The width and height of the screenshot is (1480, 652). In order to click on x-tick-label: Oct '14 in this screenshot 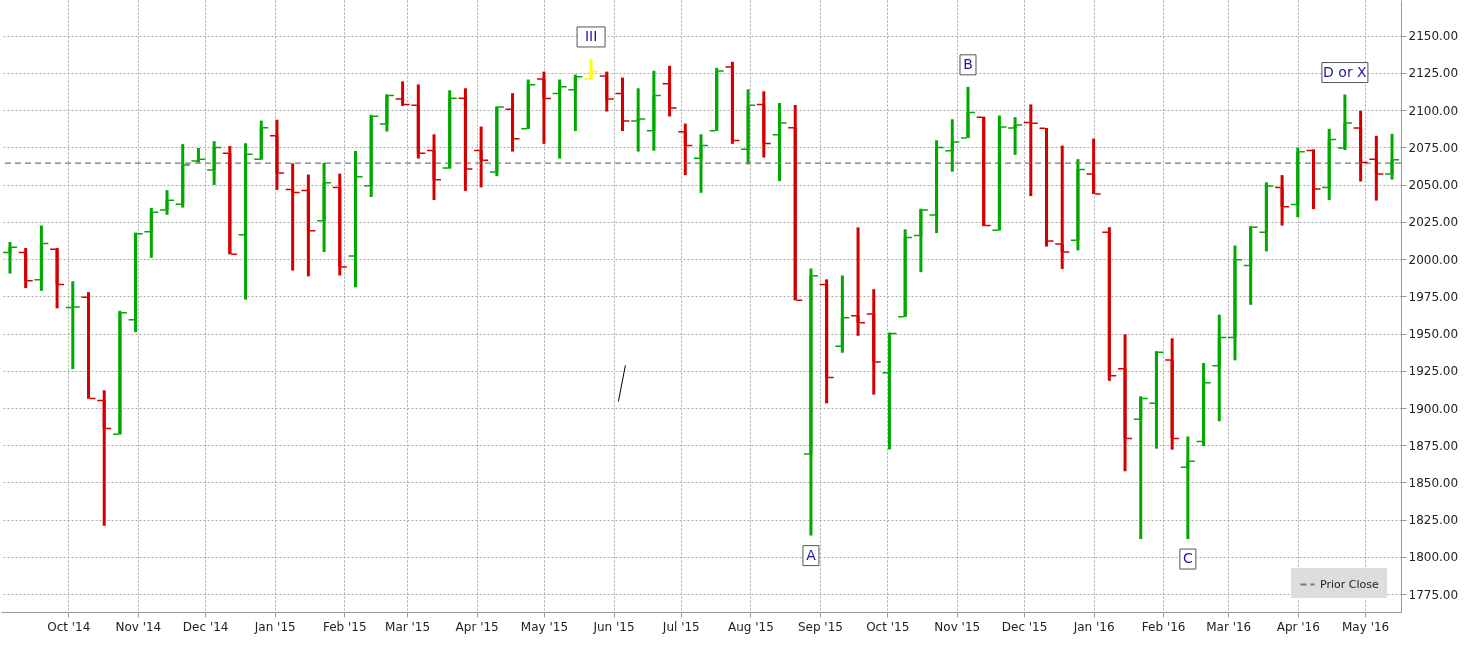, I will do `click(69, 626)`.